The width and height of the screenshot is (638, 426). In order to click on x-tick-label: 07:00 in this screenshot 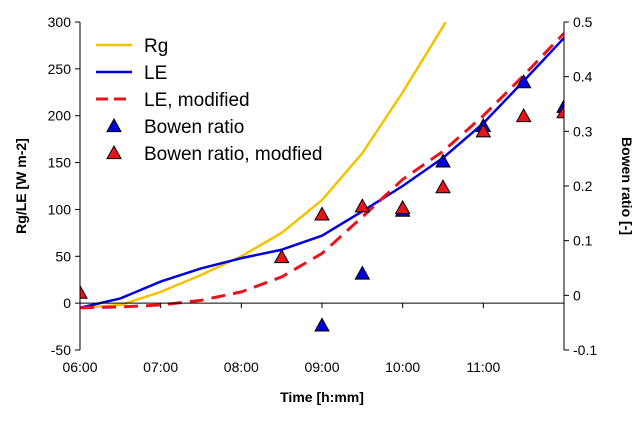, I will do `click(160, 367)`.